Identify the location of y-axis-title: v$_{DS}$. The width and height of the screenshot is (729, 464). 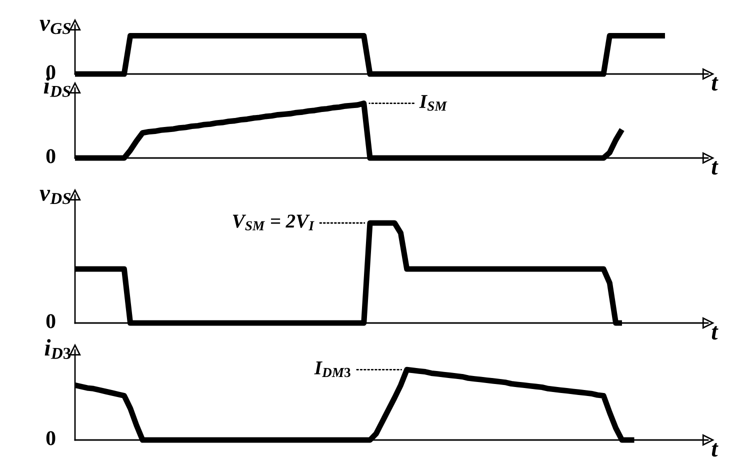
(55, 197).